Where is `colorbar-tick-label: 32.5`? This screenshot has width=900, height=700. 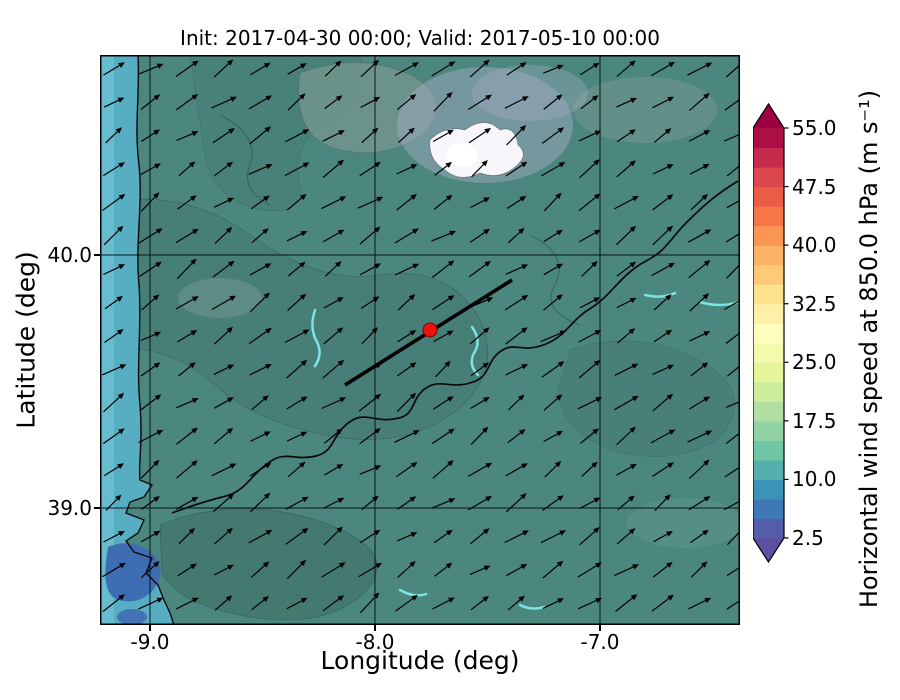 colorbar-tick-label: 32.5 is located at coordinates (814, 303).